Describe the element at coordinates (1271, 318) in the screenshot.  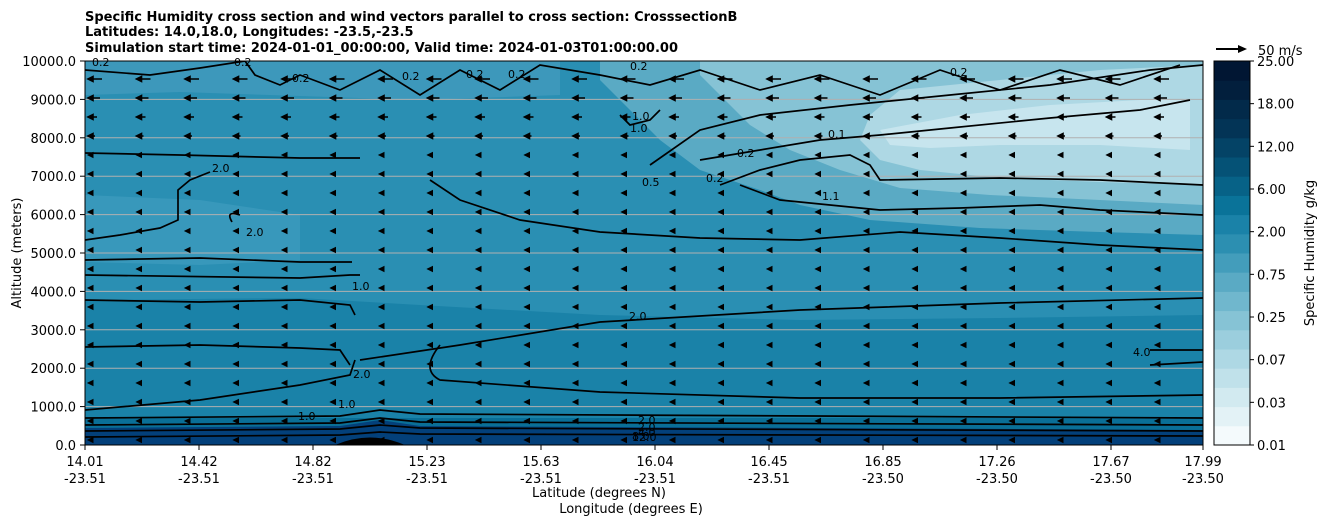
I see `colorbar-tick-label: 0.25` at that location.